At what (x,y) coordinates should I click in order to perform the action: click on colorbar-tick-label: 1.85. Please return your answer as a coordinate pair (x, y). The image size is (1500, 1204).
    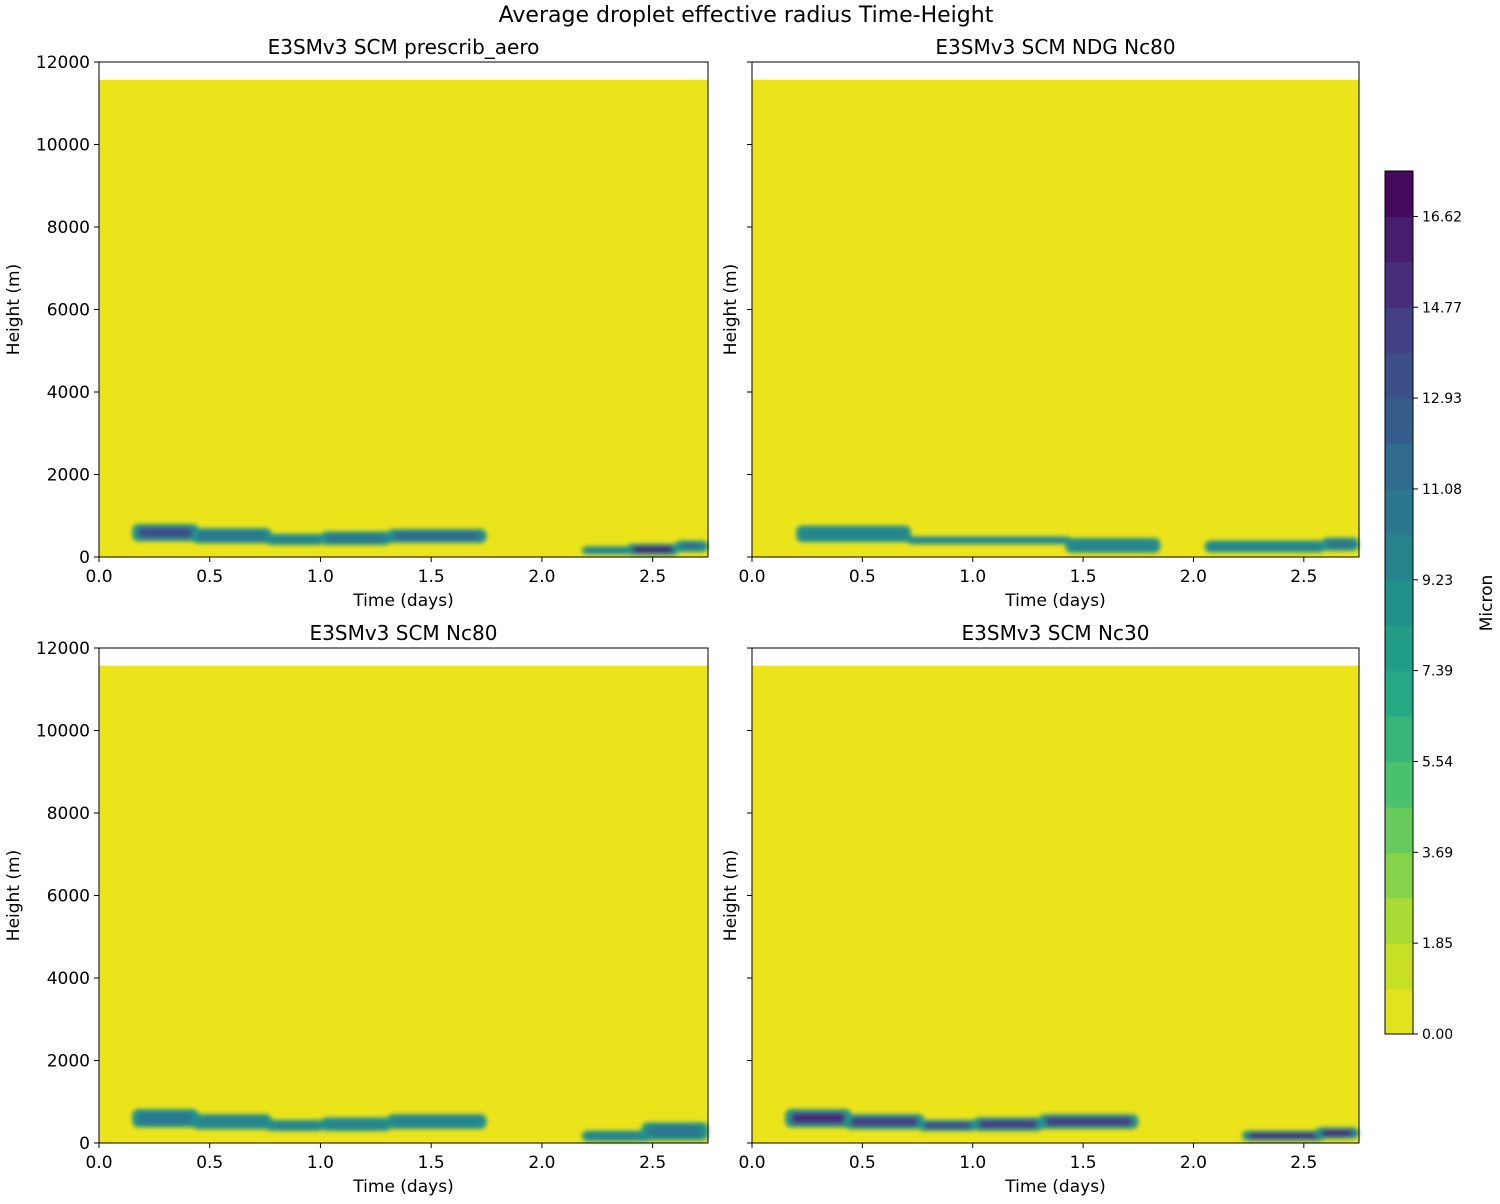
    Looking at the image, I should click on (1437, 944).